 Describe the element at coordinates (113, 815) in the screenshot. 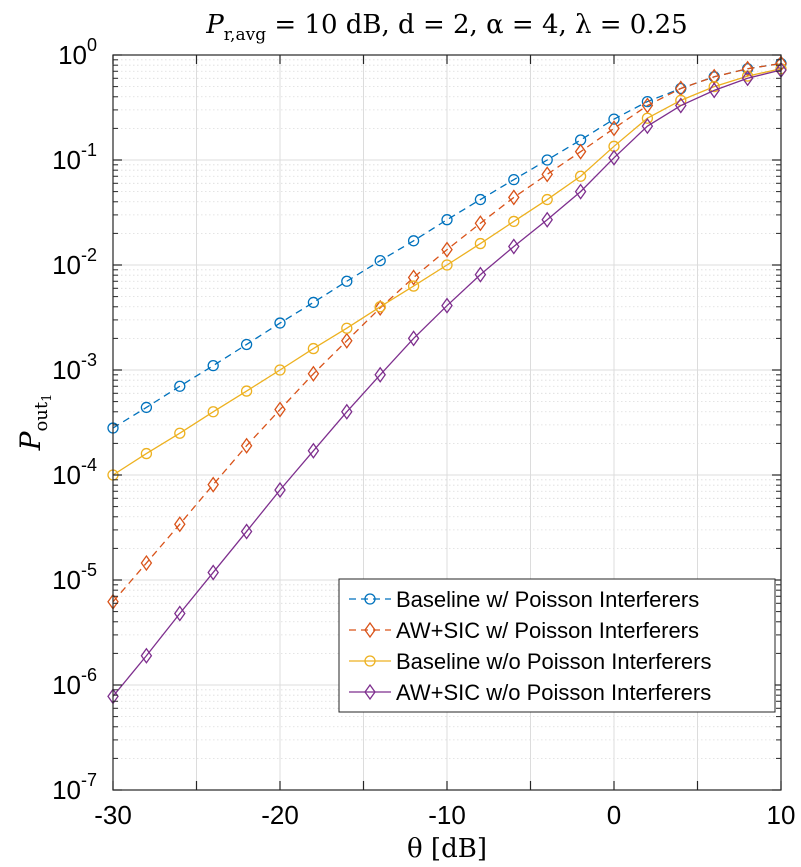

I see `x-tick-label: -30` at that location.